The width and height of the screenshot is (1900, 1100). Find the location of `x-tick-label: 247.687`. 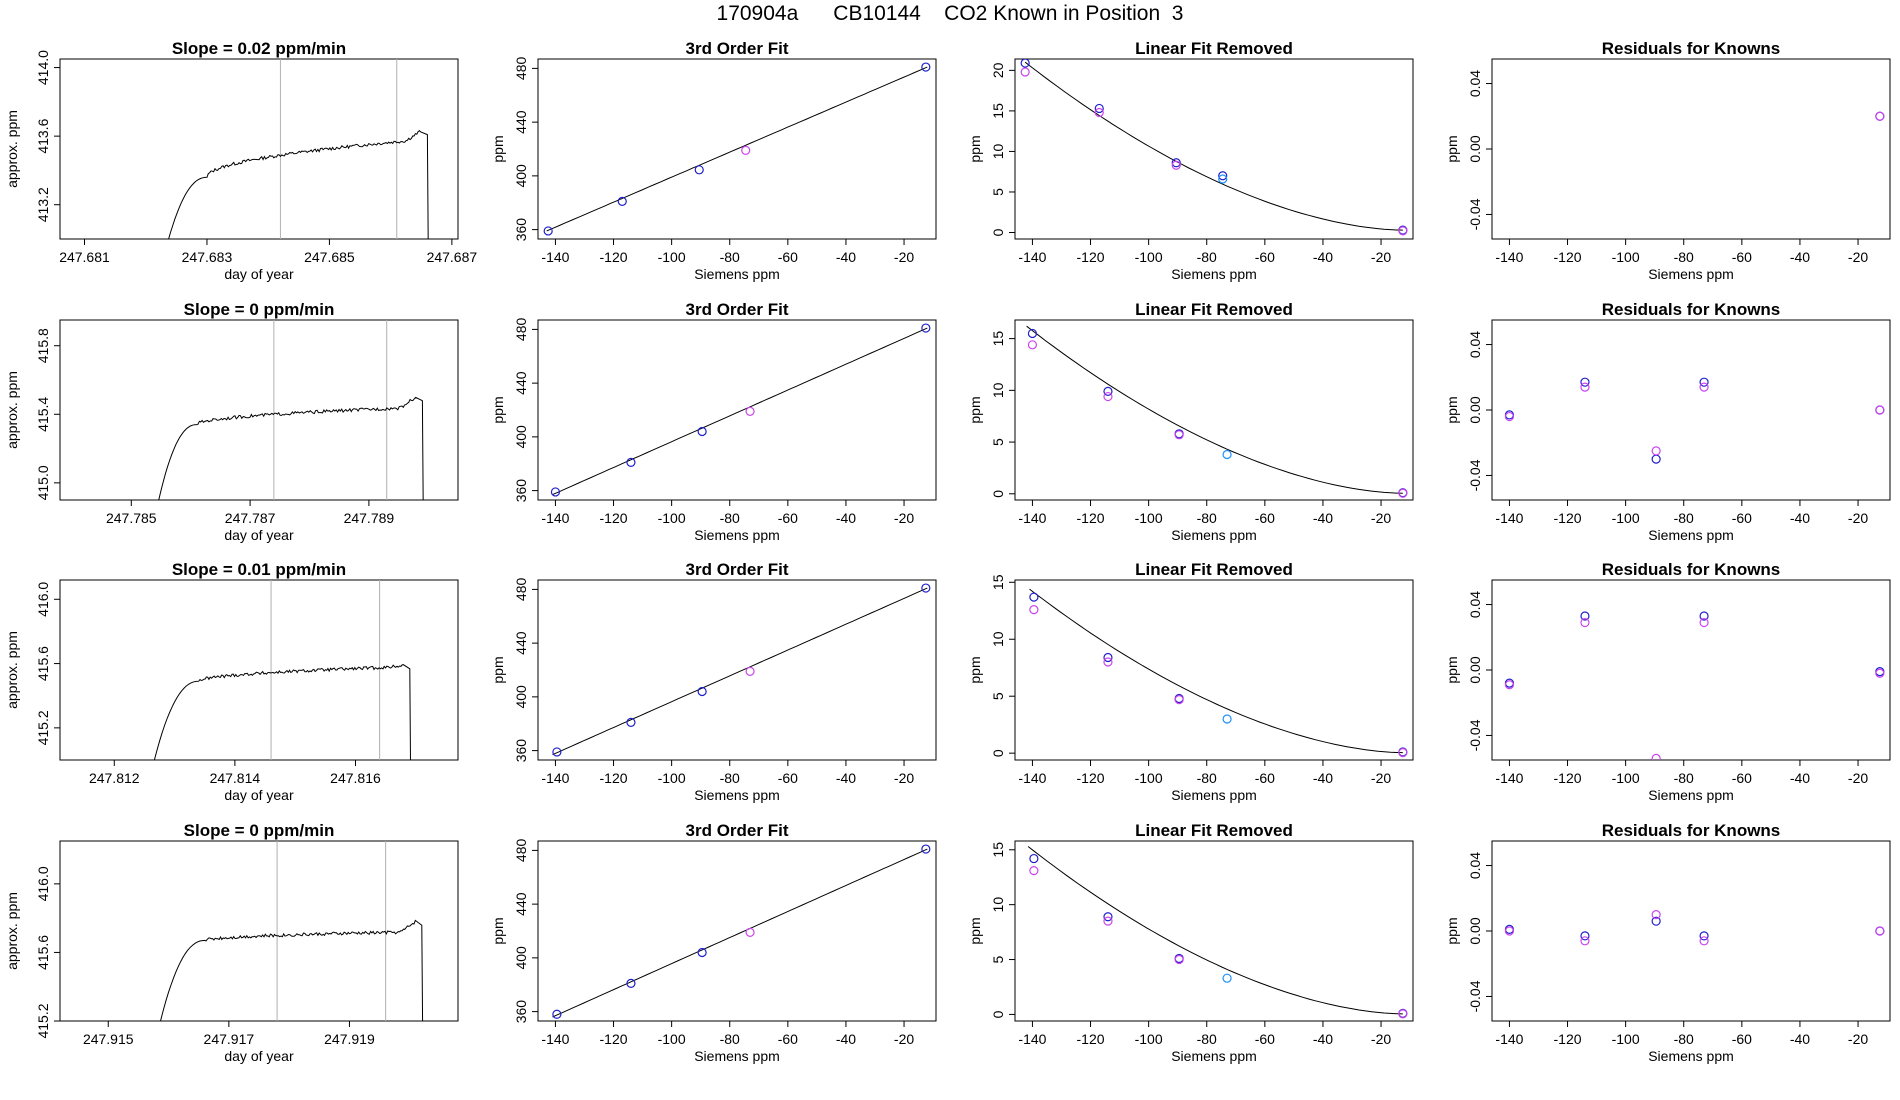

x-tick-label: 247.687 is located at coordinates (452, 257).